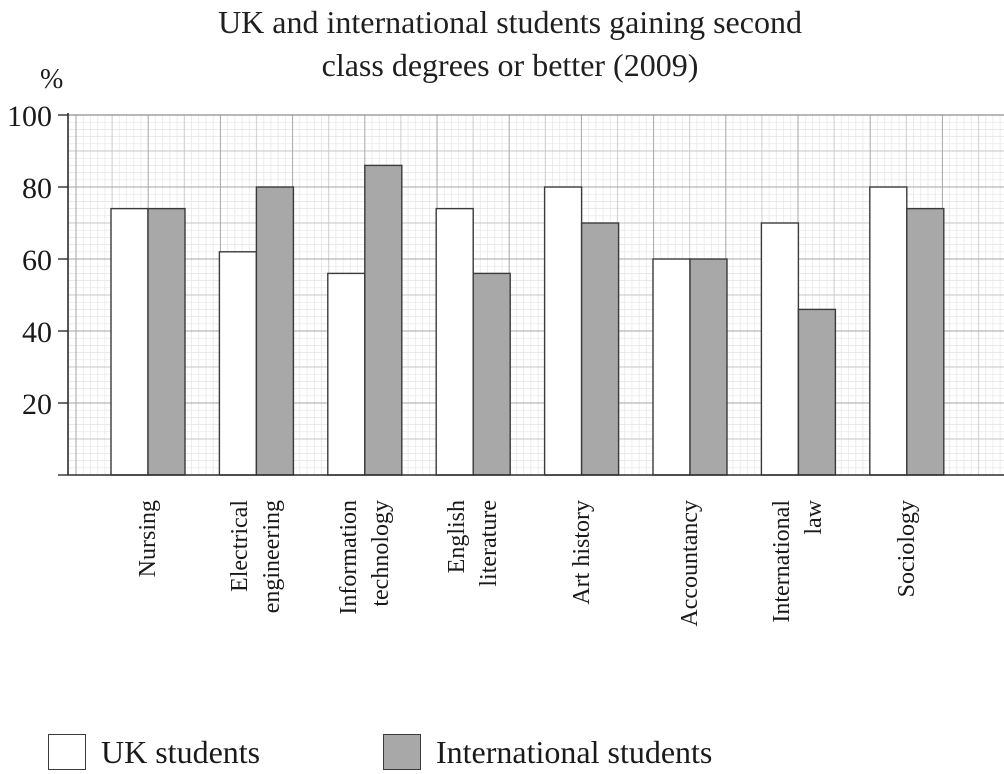  I want to click on bar-group-international-law, so click(798, 349).